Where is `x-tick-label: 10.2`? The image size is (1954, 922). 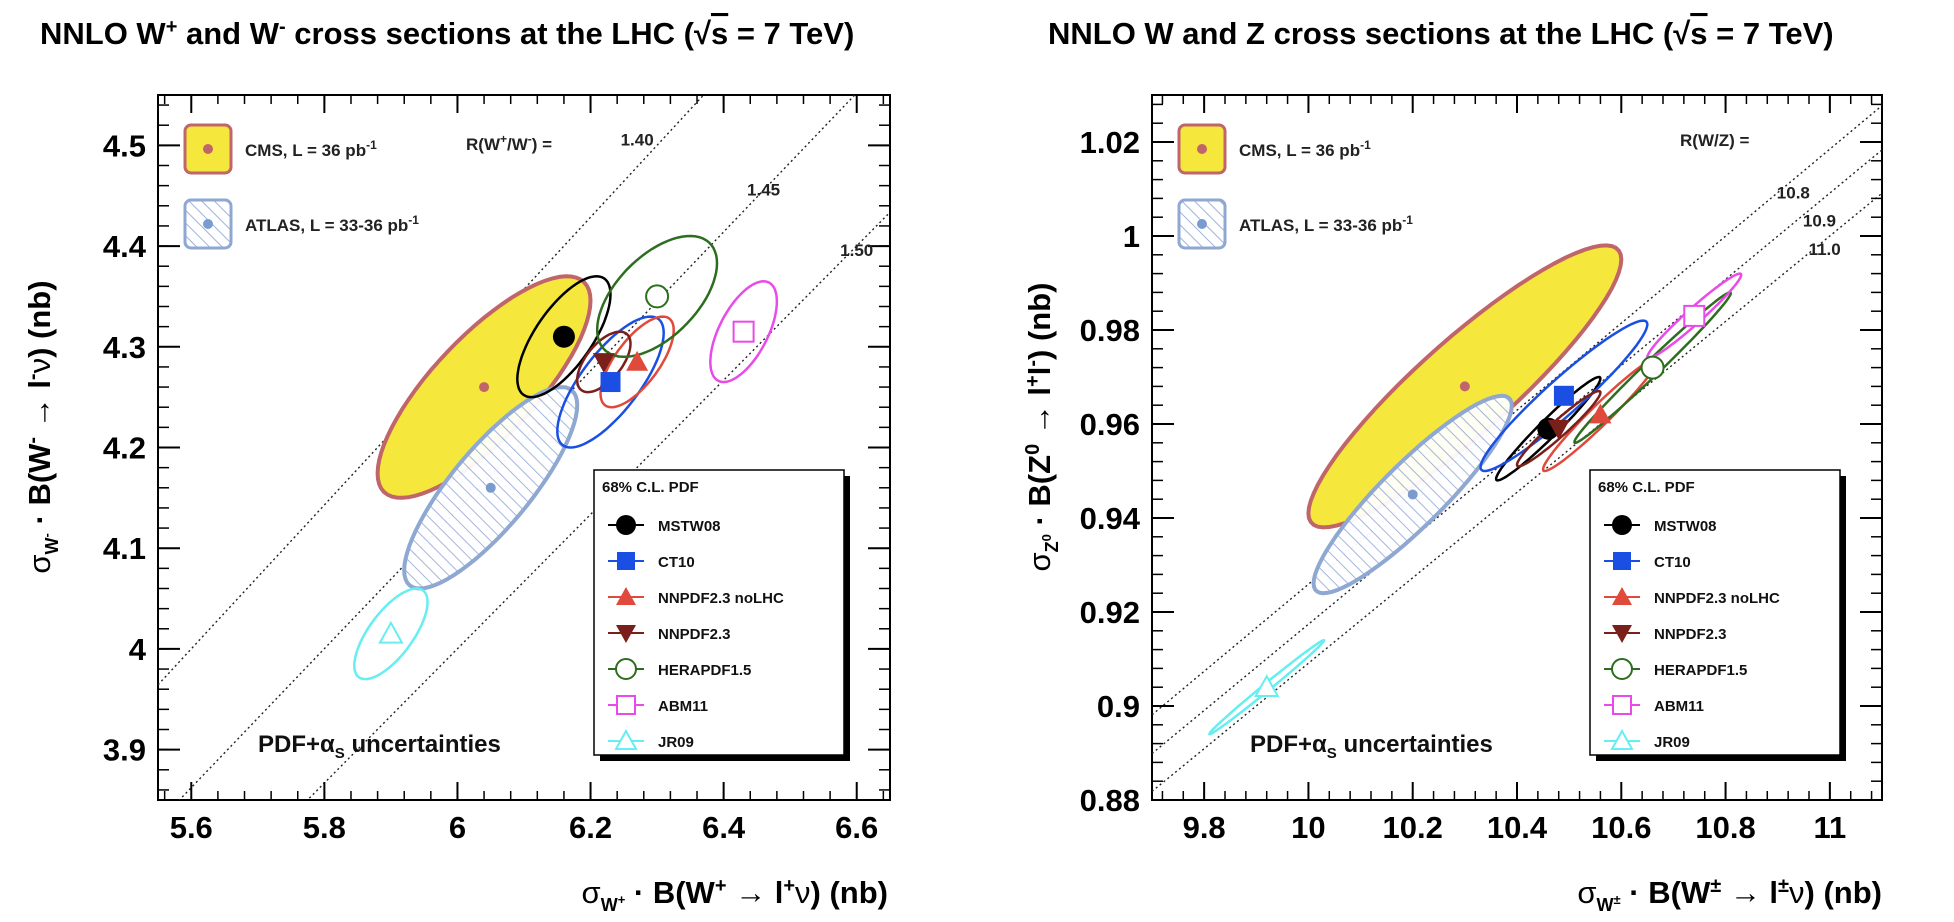 x-tick-label: 10.2 is located at coordinates (1413, 827).